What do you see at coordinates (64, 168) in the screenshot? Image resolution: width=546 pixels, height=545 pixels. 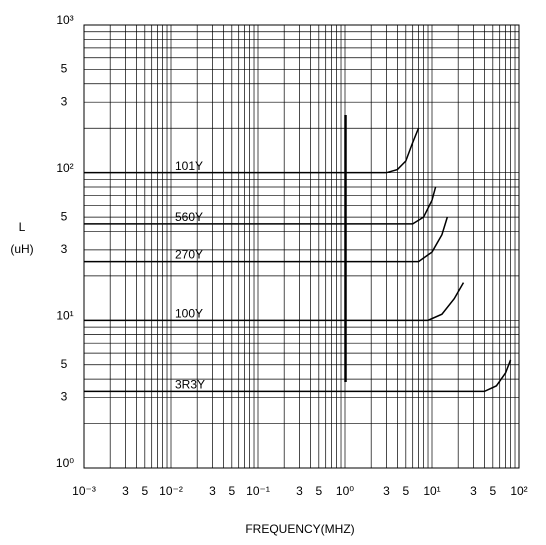 I see `y-tick-label: 10²` at bounding box center [64, 168].